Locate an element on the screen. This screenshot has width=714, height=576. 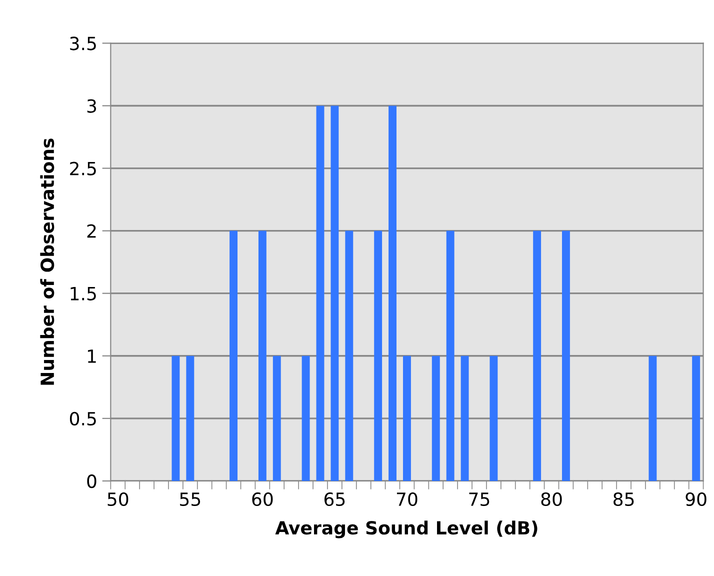
x-tick-label: 70 is located at coordinates (407, 499).